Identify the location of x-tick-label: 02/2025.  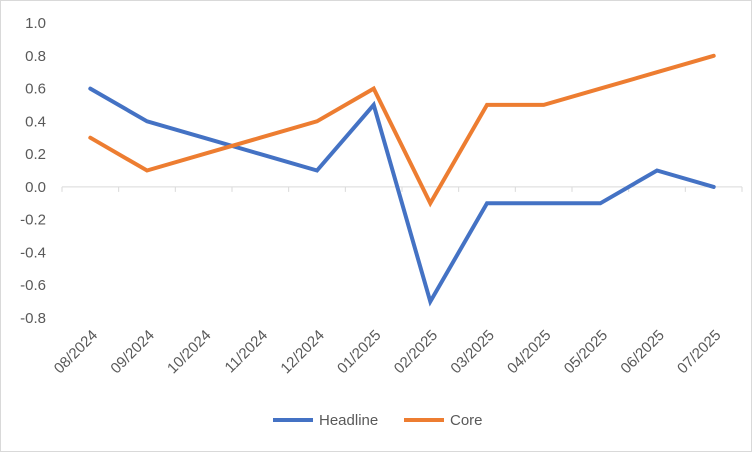
(416, 352).